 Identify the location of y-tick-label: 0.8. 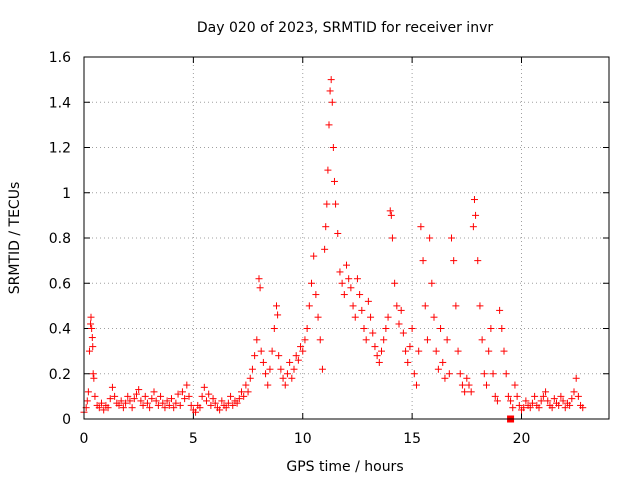
(60, 239).